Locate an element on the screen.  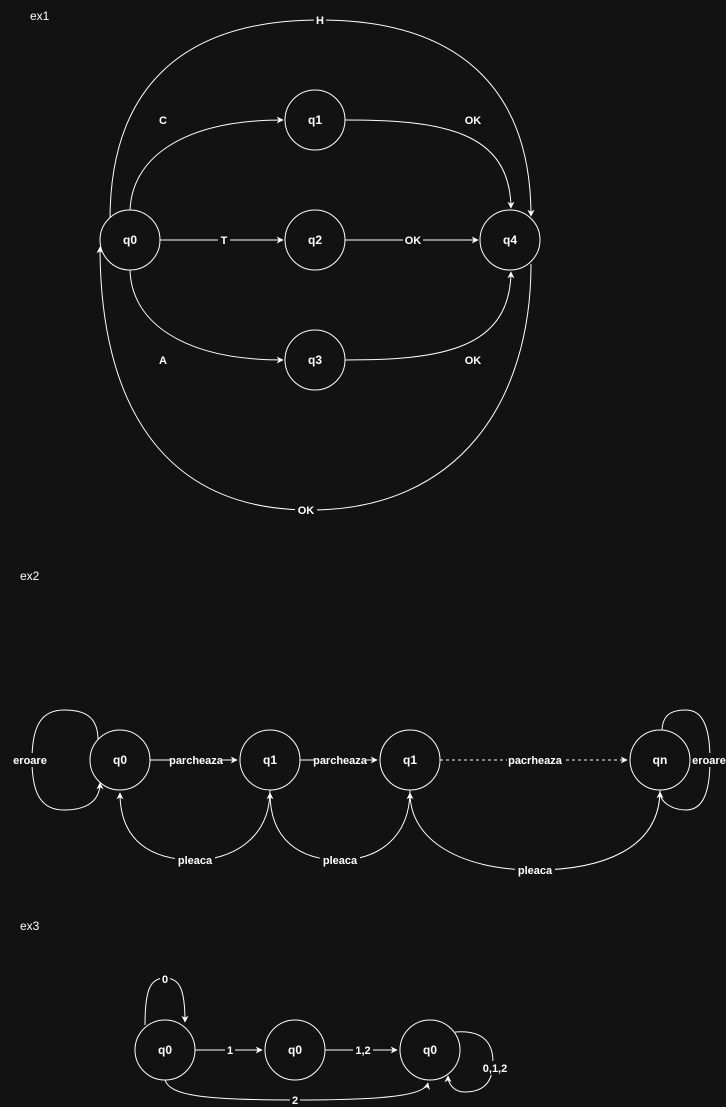
state-q0-a: q0 is located at coordinates (165, 1050).